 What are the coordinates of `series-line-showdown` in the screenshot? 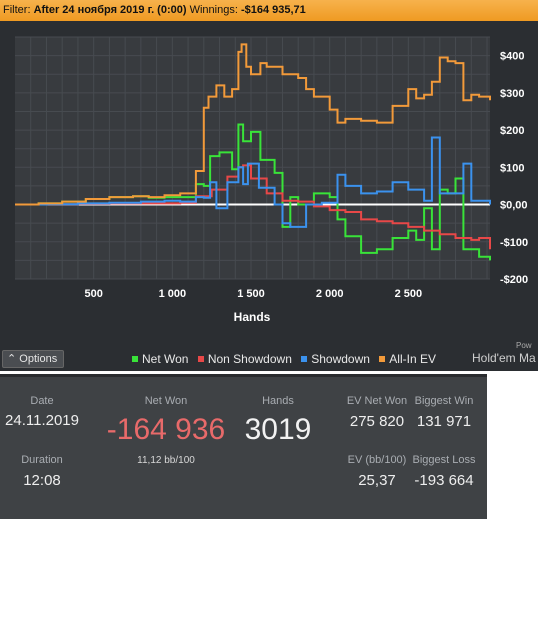 It's located at (253, 182).